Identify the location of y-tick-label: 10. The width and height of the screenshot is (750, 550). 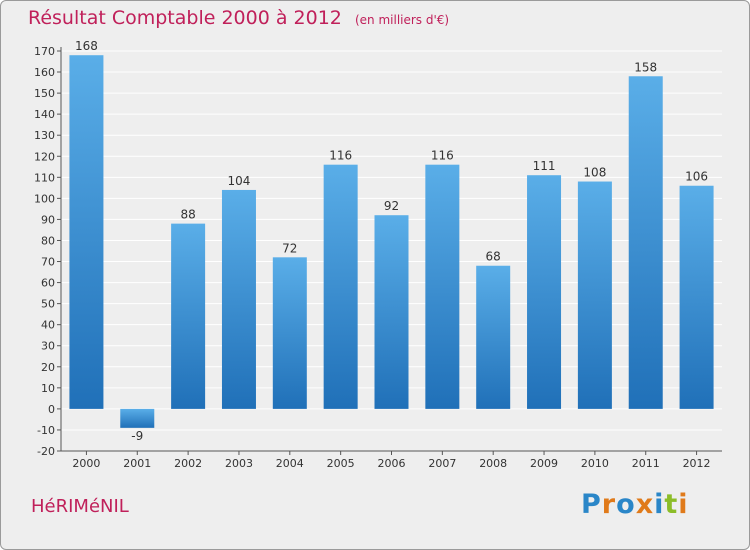
(48, 388).